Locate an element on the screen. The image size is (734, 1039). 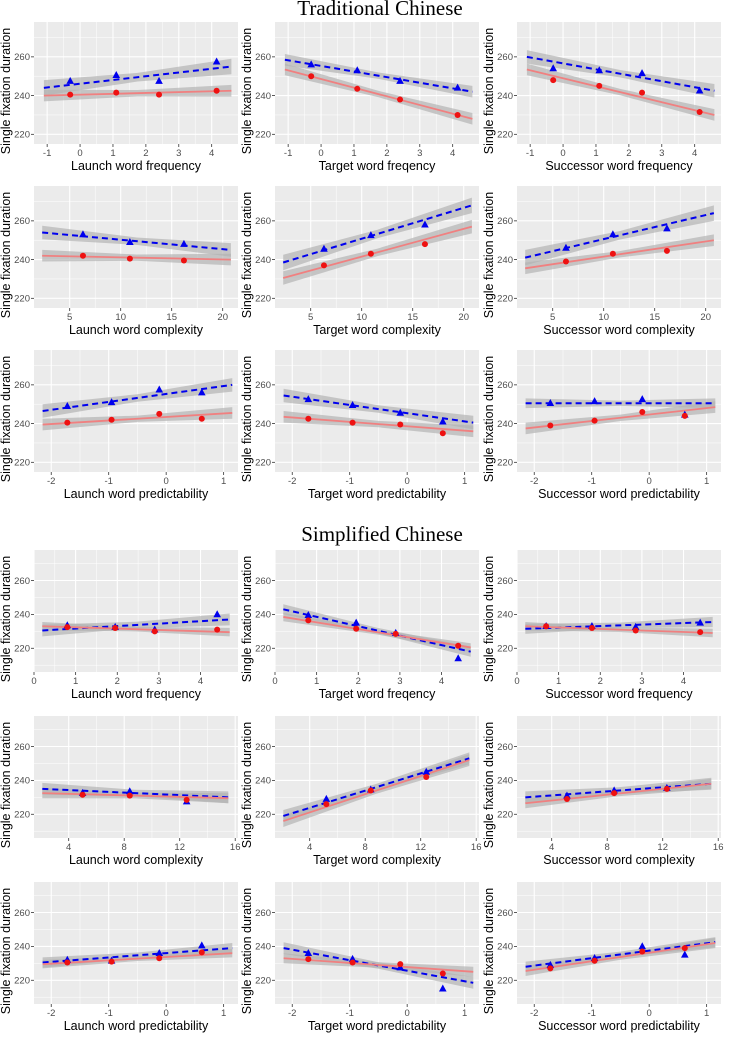
x-axis-label: Successor word frequency is located at coordinates (619, 166).